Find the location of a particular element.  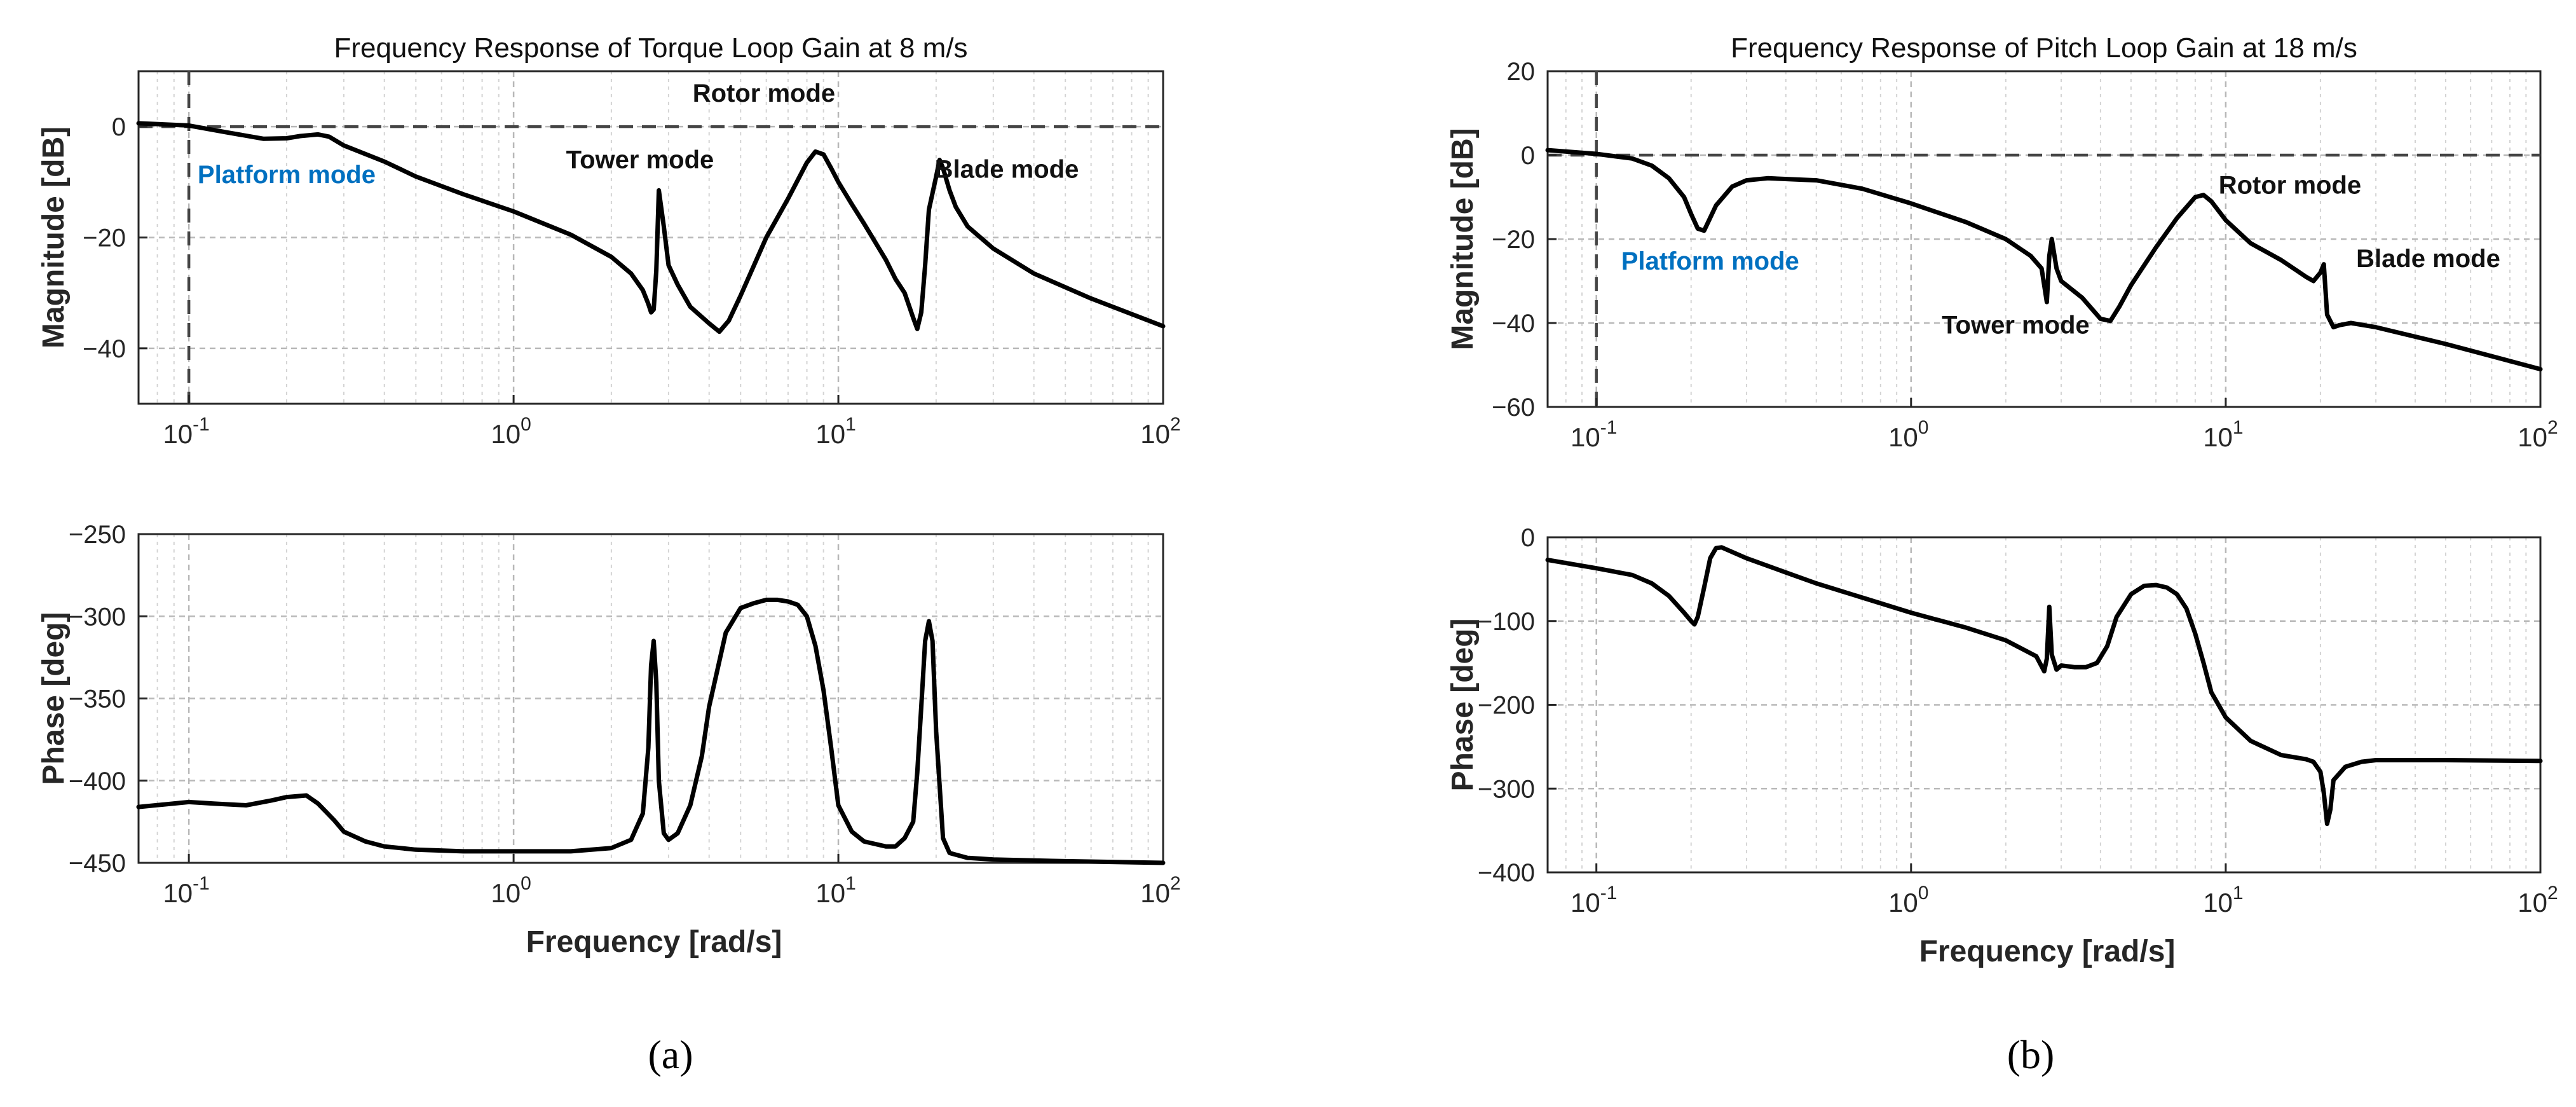

y-tick-label: −350 is located at coordinates (97, 699).